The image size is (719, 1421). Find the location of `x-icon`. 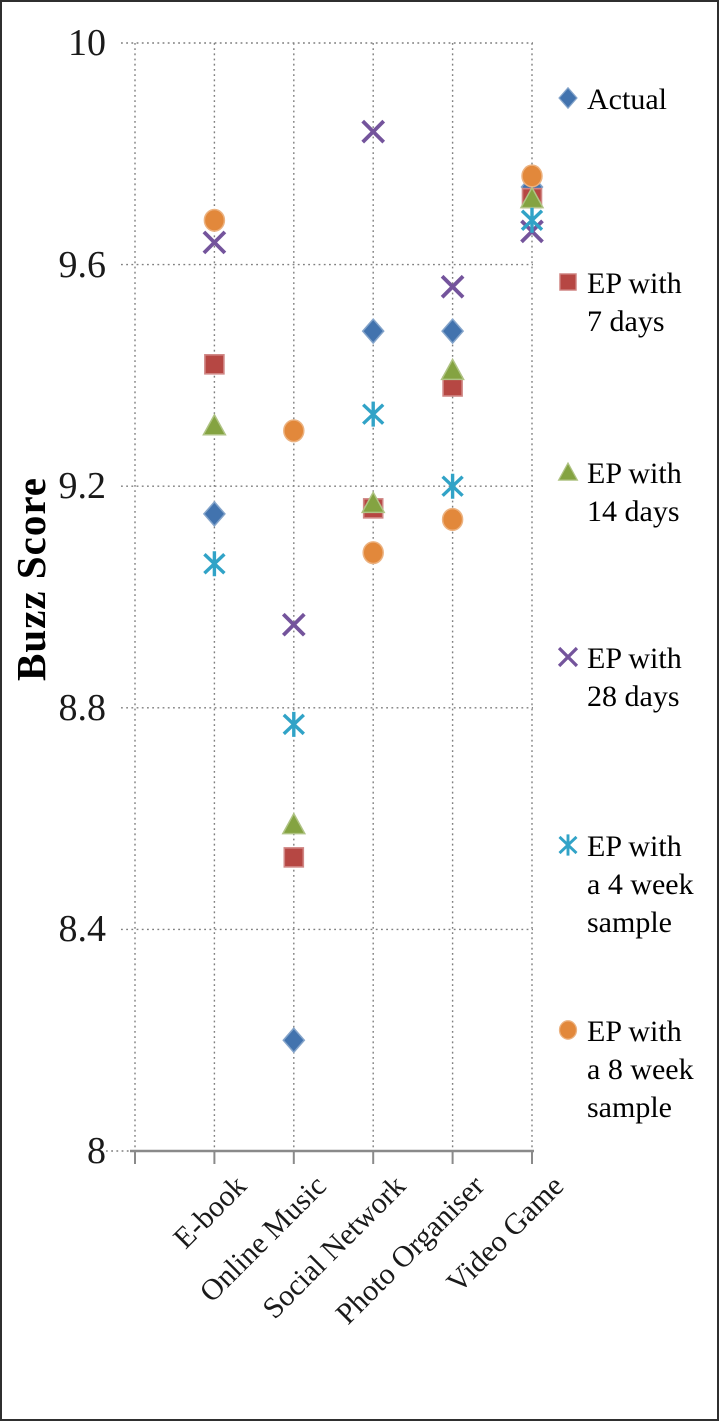

x-icon is located at coordinates (568, 657).